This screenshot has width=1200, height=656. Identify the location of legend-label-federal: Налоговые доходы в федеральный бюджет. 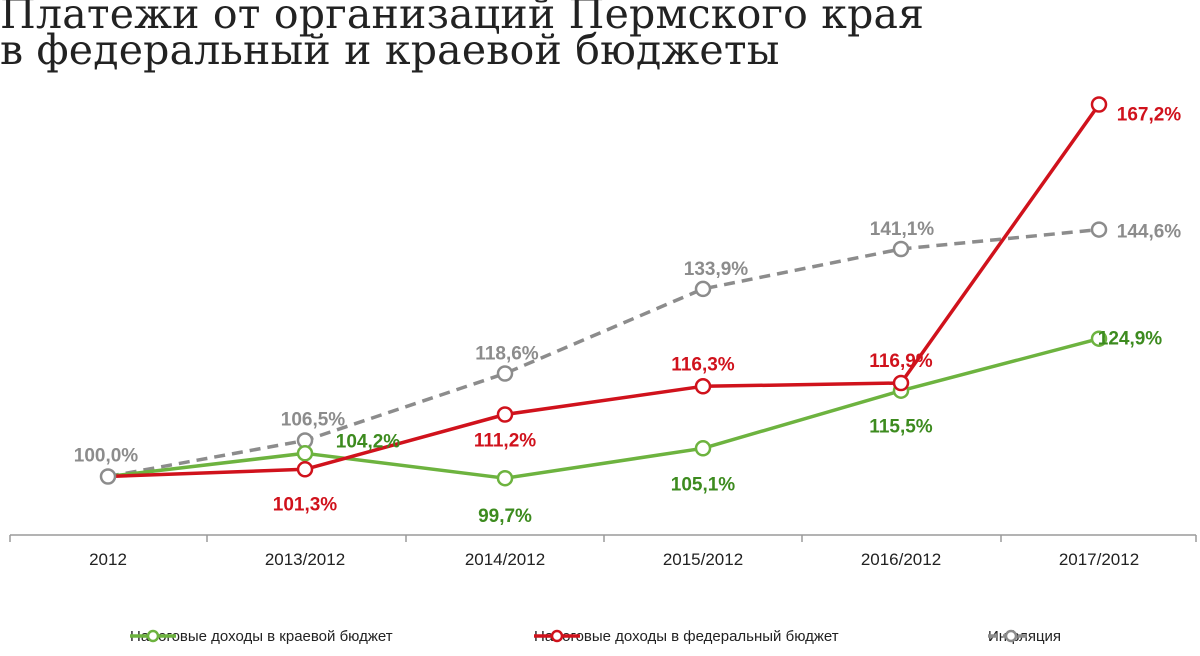
(686, 636).